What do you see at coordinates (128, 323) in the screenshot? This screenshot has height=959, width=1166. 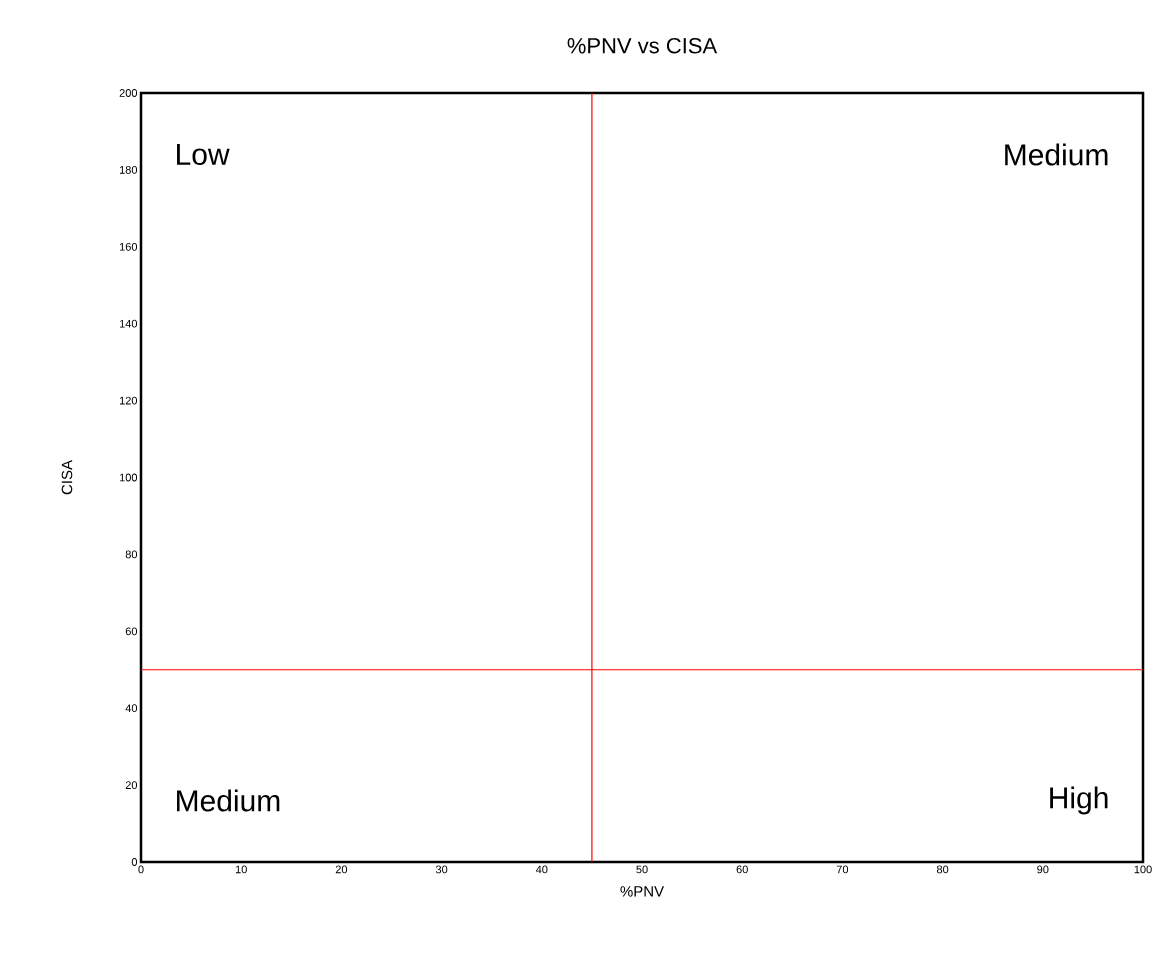 I see `y-tick-label: 140` at bounding box center [128, 323].